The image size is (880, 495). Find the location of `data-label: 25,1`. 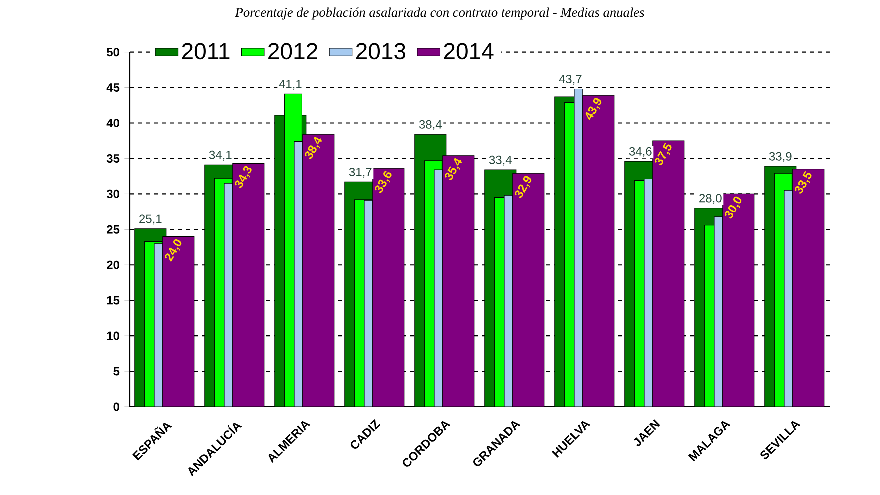

data-label: 25,1 is located at coordinates (151, 219).